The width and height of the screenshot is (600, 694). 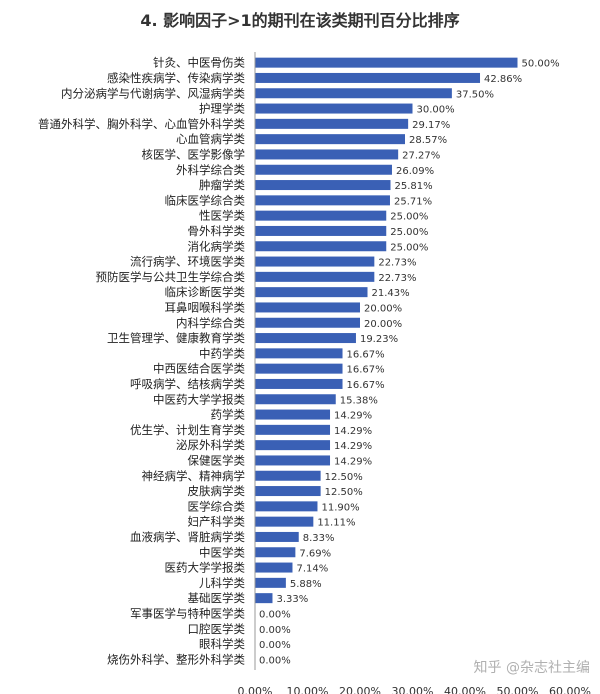 What do you see at coordinates (187, 613) in the screenshot?
I see `category-label: 军事医学与特种医学类` at bounding box center [187, 613].